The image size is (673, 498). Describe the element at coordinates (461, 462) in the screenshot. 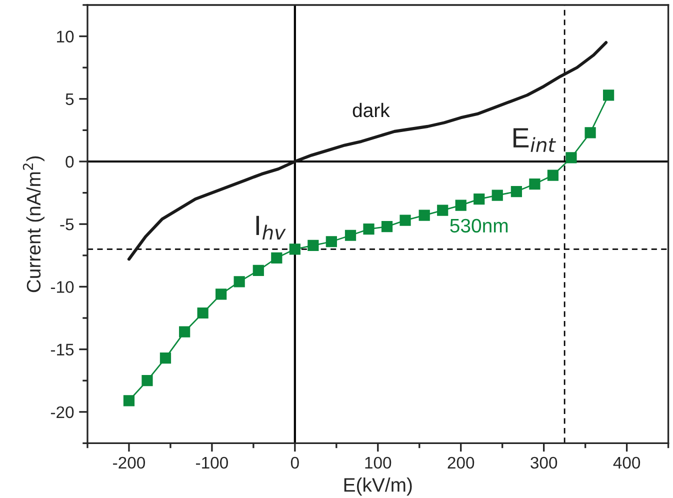

I see `x-tick-label: 200` at that location.